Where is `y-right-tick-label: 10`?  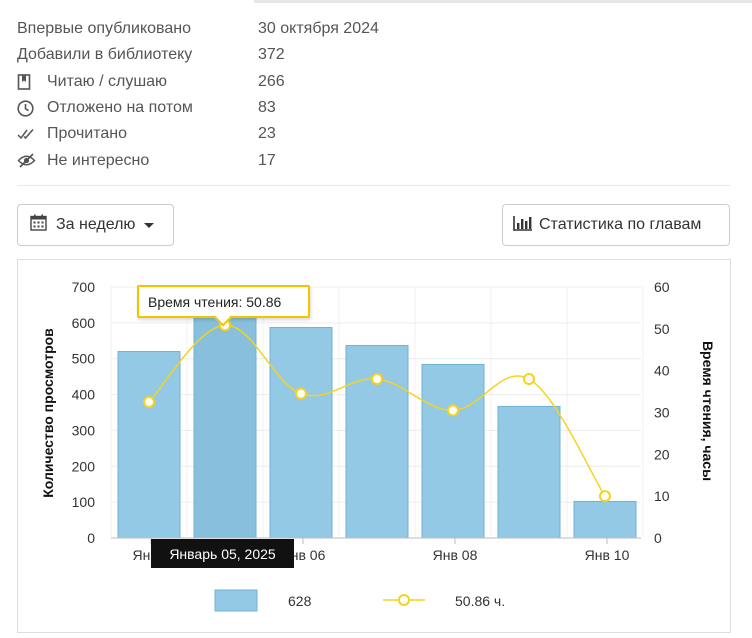
y-right-tick-label: 10 is located at coordinates (662, 496).